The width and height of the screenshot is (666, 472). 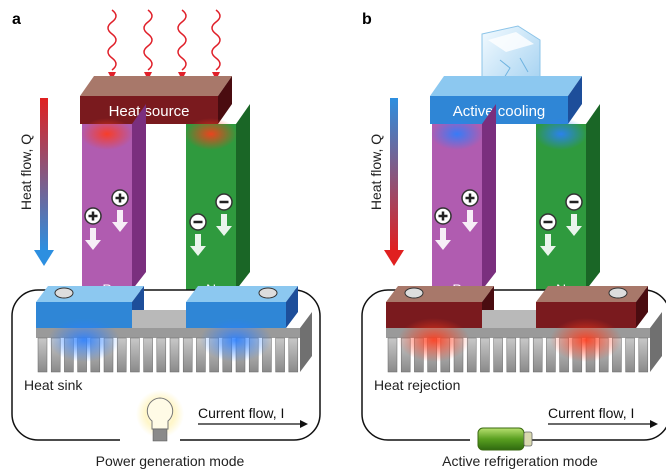 What do you see at coordinates (514, 68) in the screenshot?
I see `ice-crack` at bounding box center [514, 68].